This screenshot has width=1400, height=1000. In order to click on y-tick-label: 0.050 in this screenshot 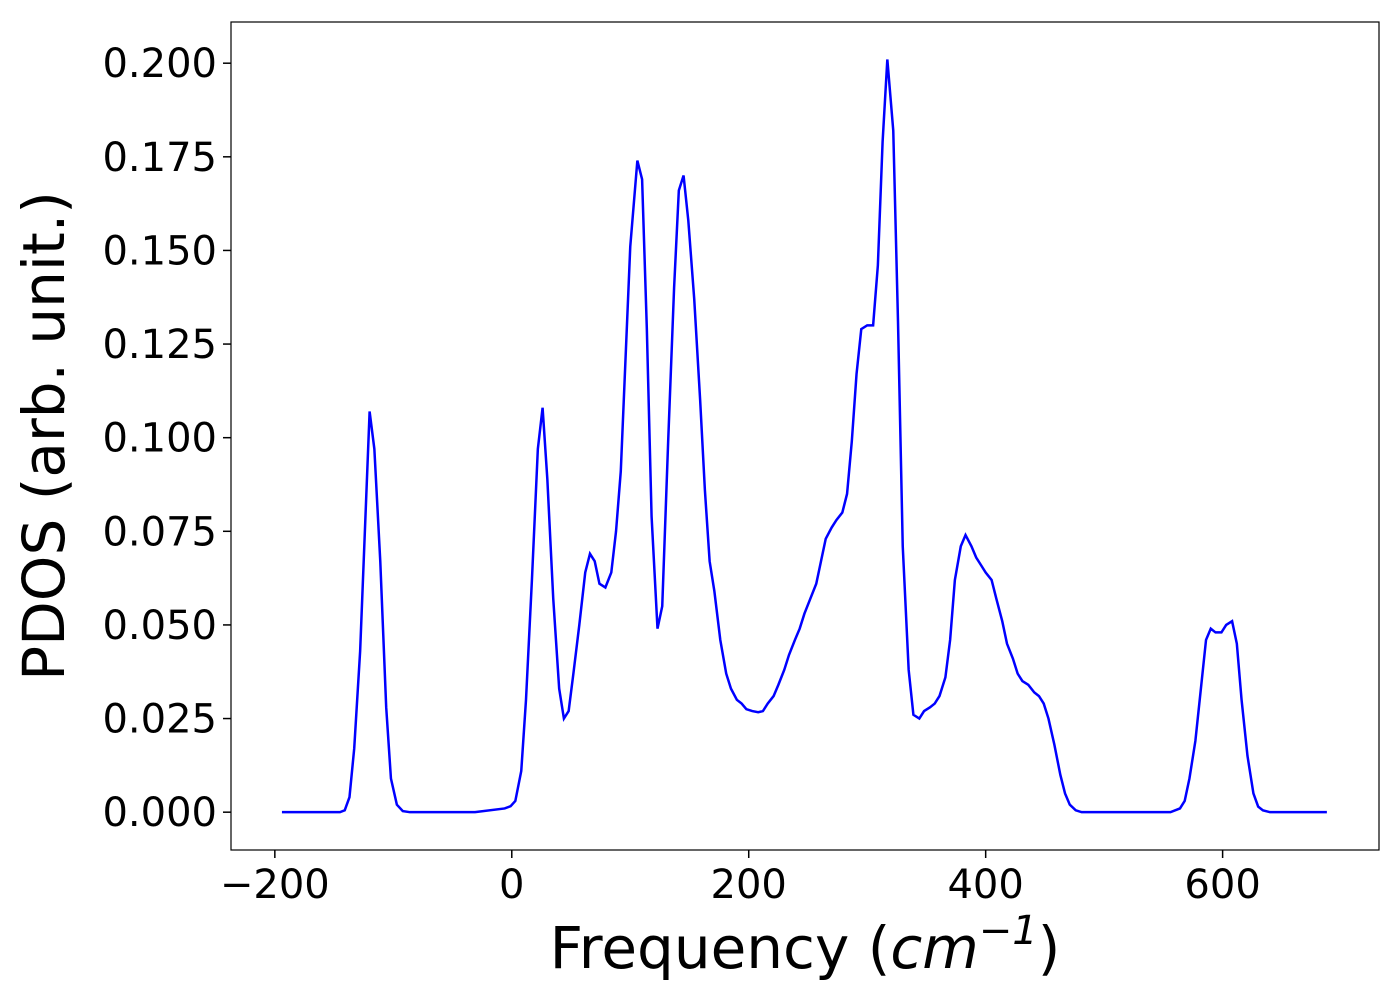, I will do `click(159, 626)`.